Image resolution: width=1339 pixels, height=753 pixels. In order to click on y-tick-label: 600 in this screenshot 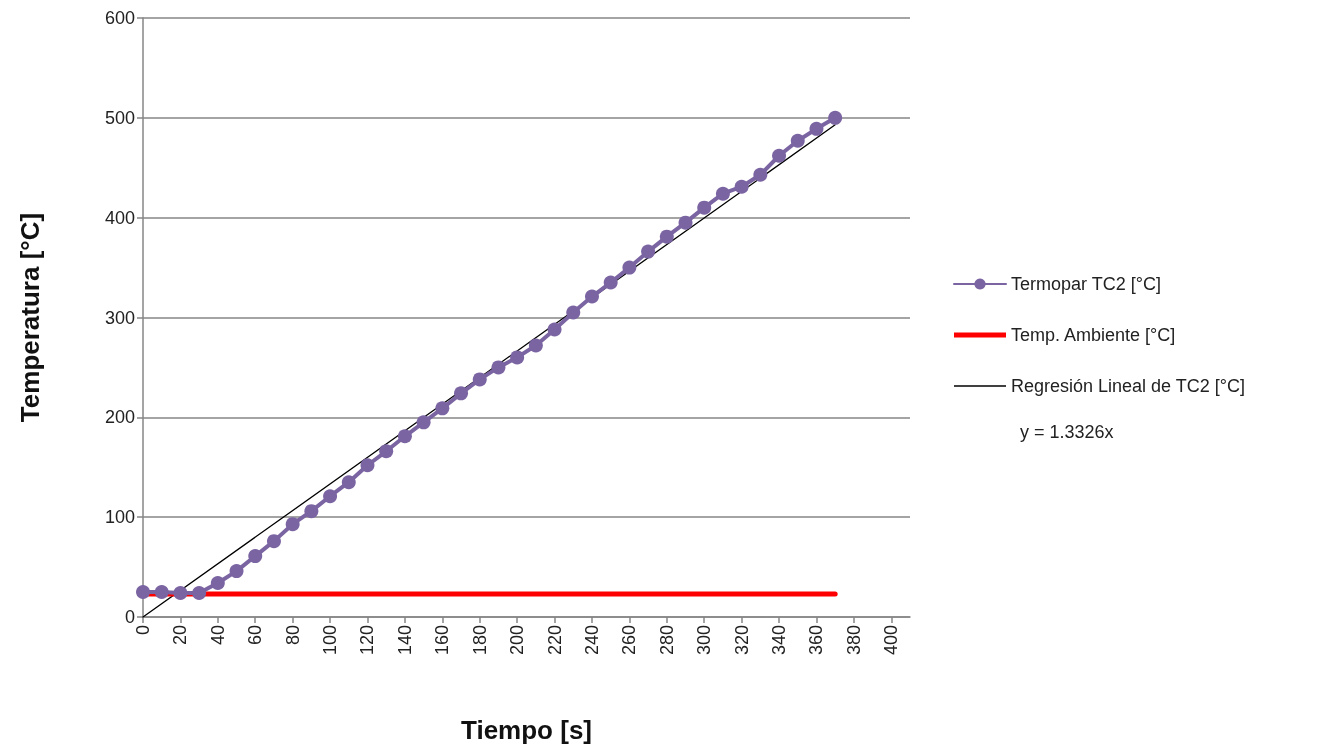, I will do `click(119, 18)`.